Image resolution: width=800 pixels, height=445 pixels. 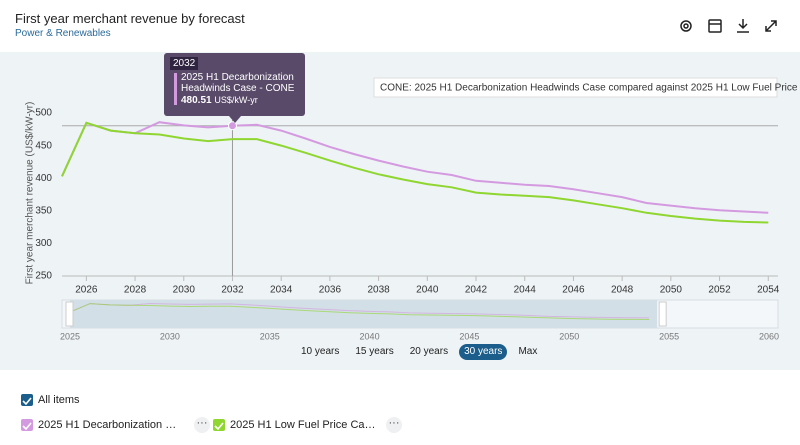 What do you see at coordinates (135, 290) in the screenshot?
I see `x-tick-label: 2028` at bounding box center [135, 290].